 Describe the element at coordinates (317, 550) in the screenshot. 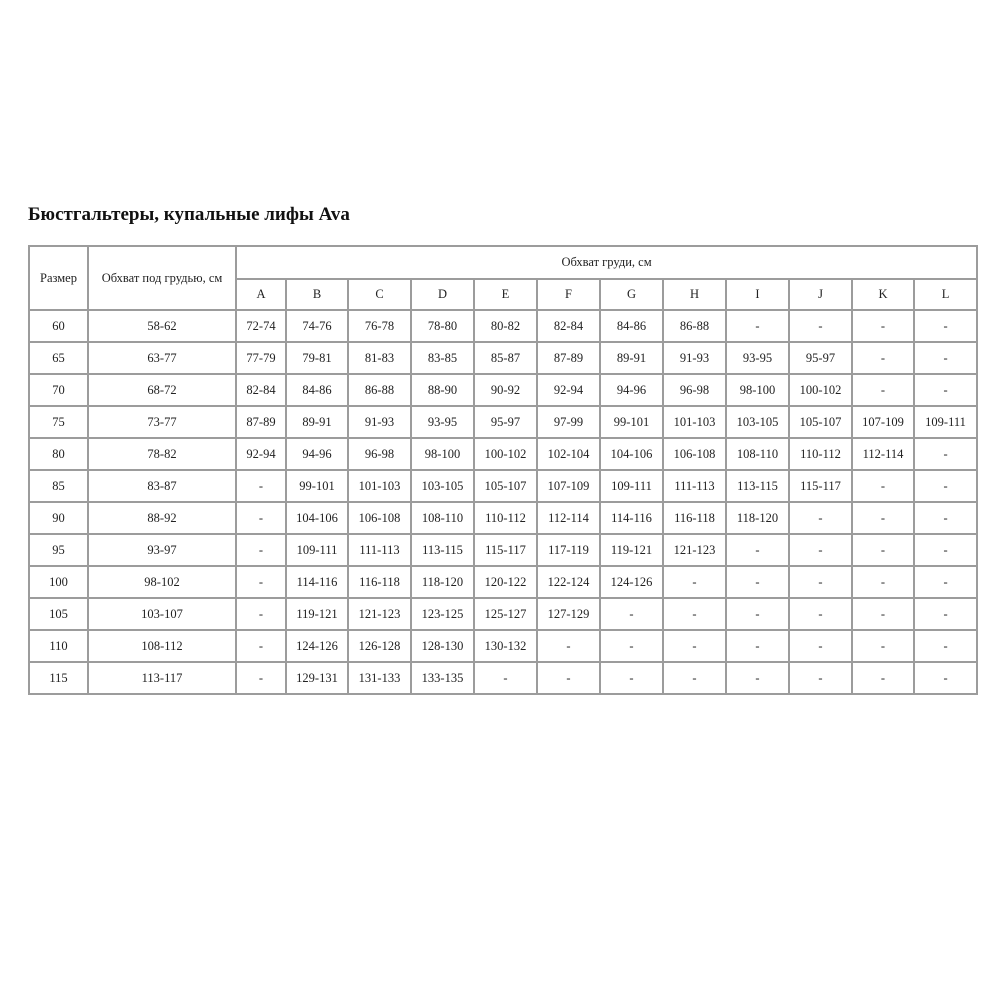

I see `bust-cell: 109-111` at that location.